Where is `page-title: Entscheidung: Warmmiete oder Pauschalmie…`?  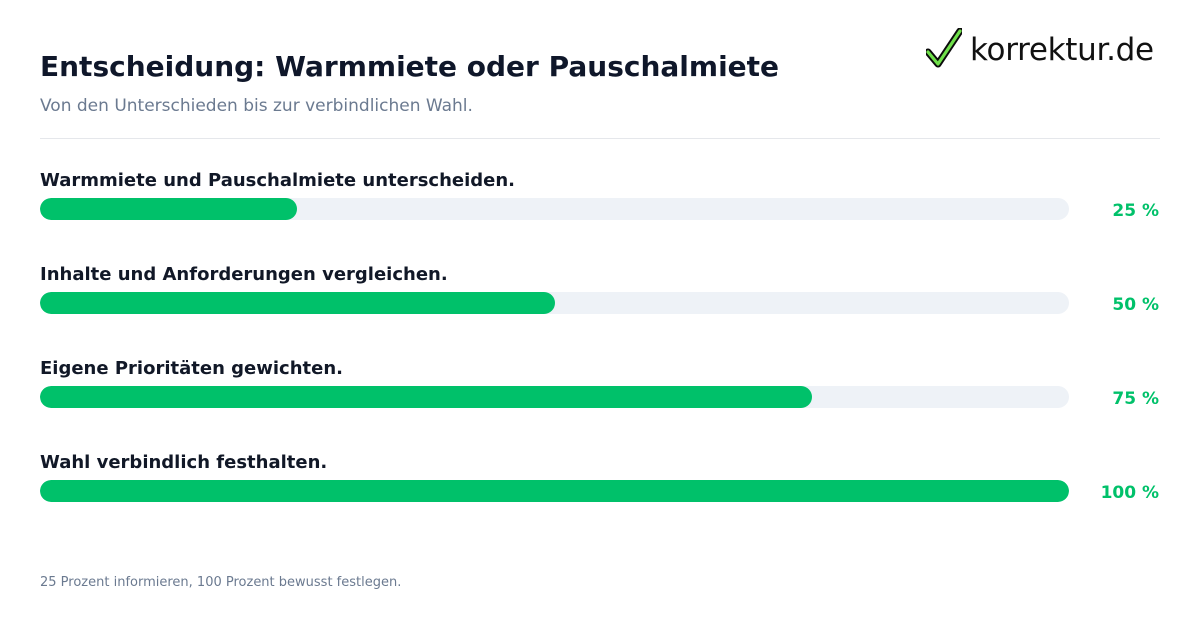 page-title: Entscheidung: Warmmiete oder Pauschalmie… is located at coordinates (410, 66).